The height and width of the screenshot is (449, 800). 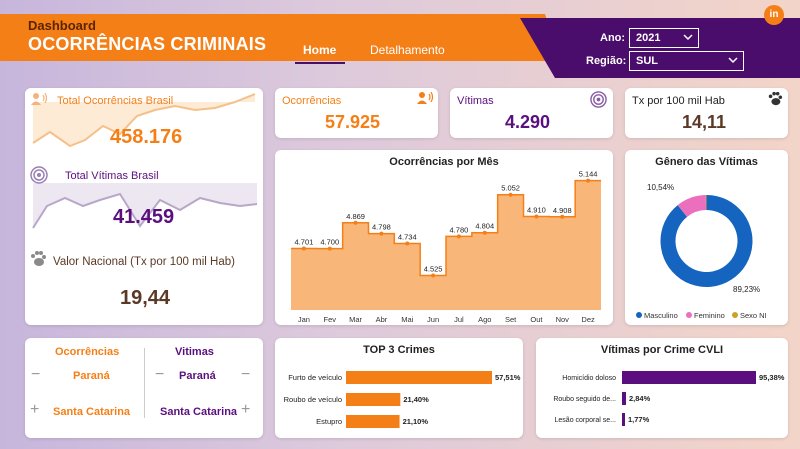 What do you see at coordinates (664, 38) in the screenshot?
I see `ano-select: 2021` at bounding box center [664, 38].